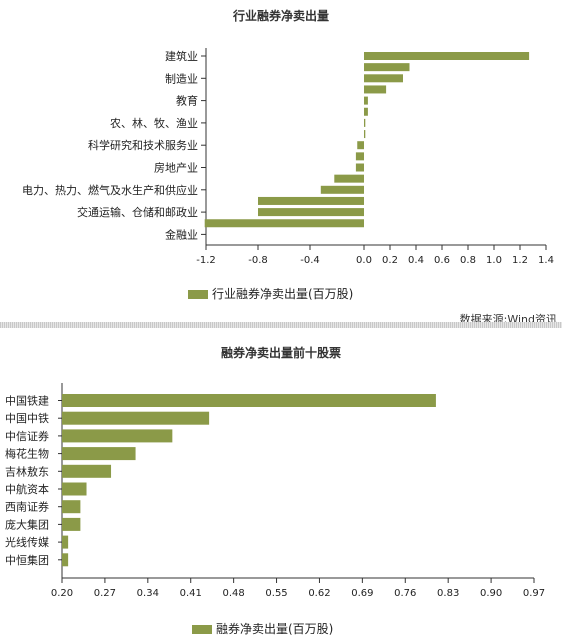 This screenshot has height=638, width=562. Describe the element at coordinates (176, 168) in the screenshot. I see `industry-category-label: 房地产业` at that location.